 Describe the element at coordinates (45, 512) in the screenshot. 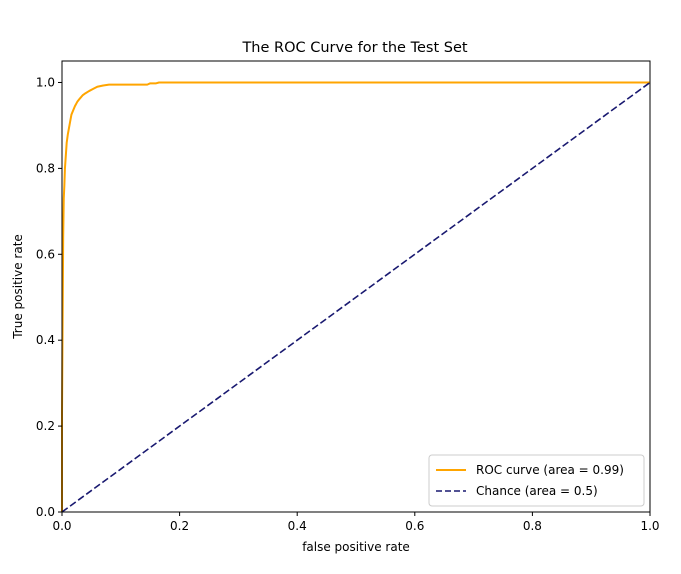

I see `y-tick-label: 0.0` at that location.